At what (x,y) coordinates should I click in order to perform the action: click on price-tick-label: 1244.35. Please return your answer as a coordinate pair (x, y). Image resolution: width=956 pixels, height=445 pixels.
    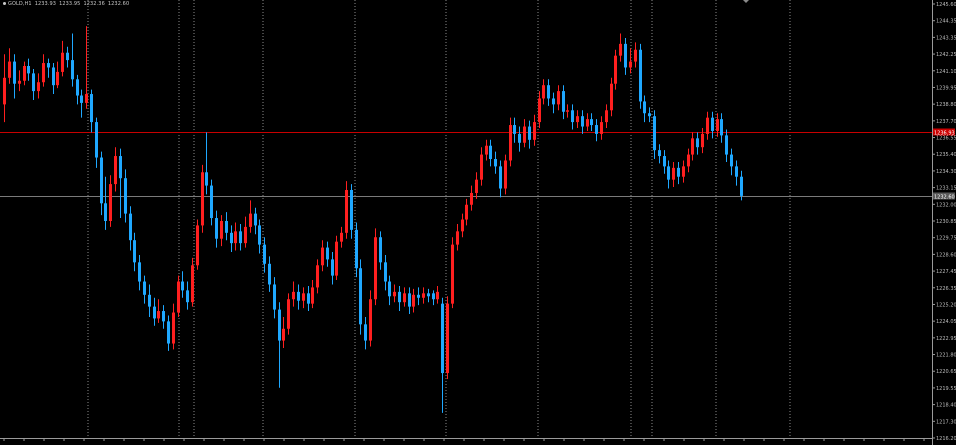
    Looking at the image, I should click on (946, 22).